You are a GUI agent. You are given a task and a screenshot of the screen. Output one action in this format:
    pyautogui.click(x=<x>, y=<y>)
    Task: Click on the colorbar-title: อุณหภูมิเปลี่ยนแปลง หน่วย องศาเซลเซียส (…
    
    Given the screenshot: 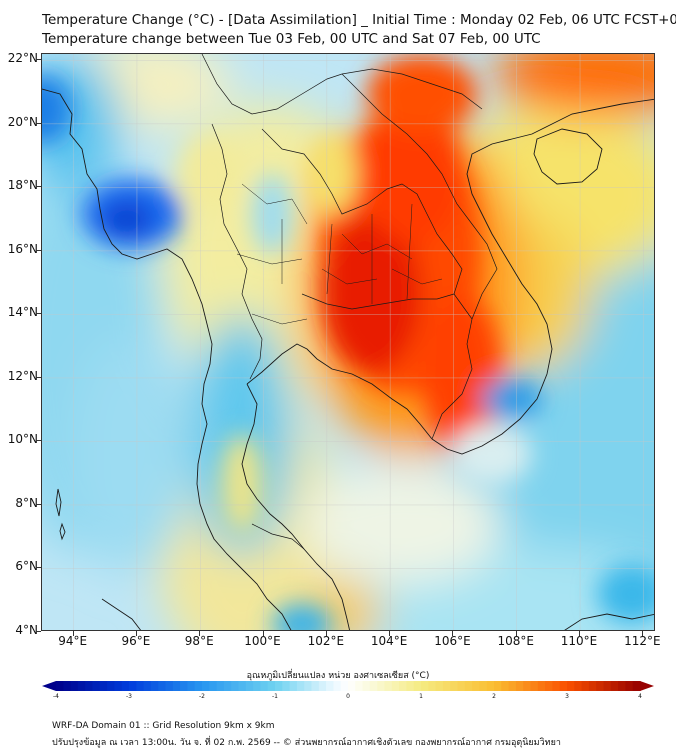 What is the action you would take?
    pyautogui.click(x=338, y=676)
    